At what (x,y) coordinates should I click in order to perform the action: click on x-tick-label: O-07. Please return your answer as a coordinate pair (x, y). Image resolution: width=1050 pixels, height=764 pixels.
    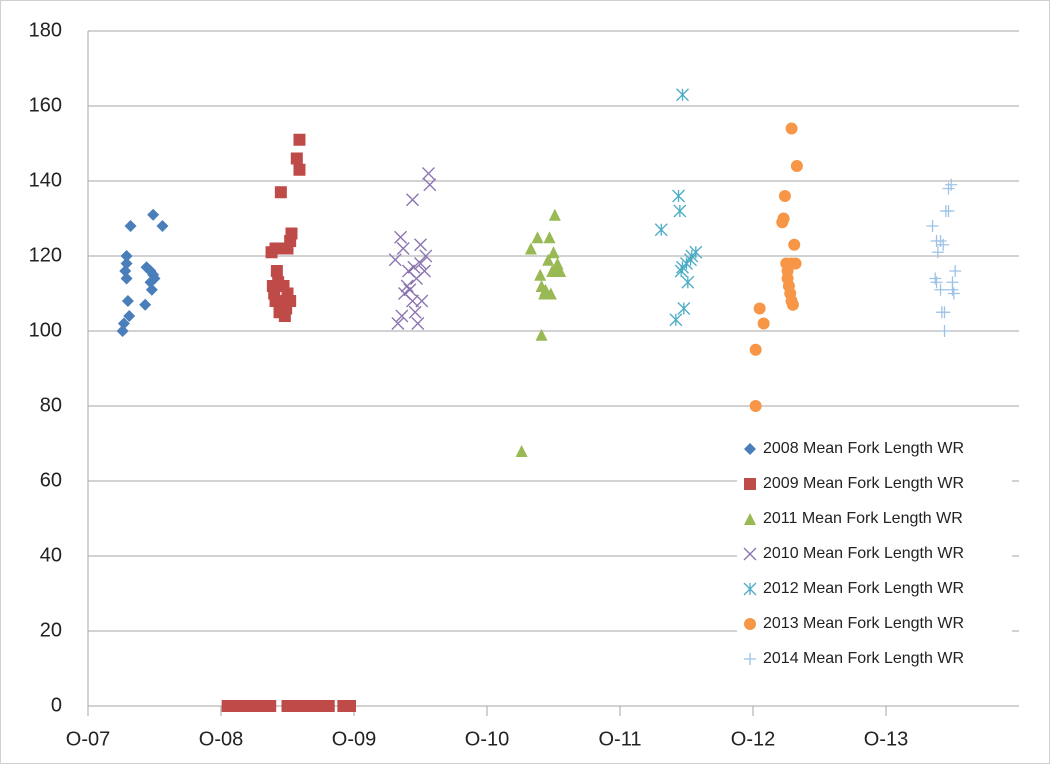
    Looking at the image, I should click on (88, 739).